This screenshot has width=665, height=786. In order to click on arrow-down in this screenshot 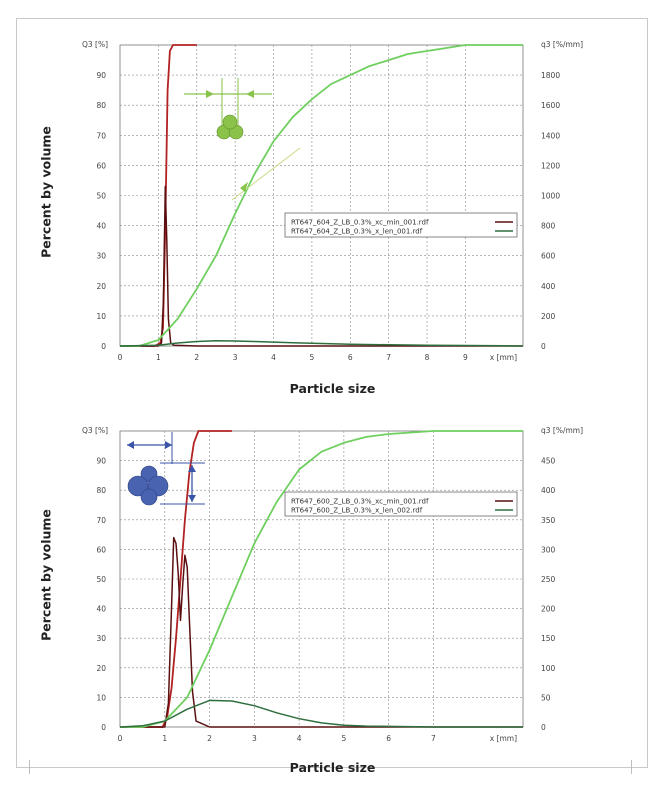, I will do `click(192, 498)`.